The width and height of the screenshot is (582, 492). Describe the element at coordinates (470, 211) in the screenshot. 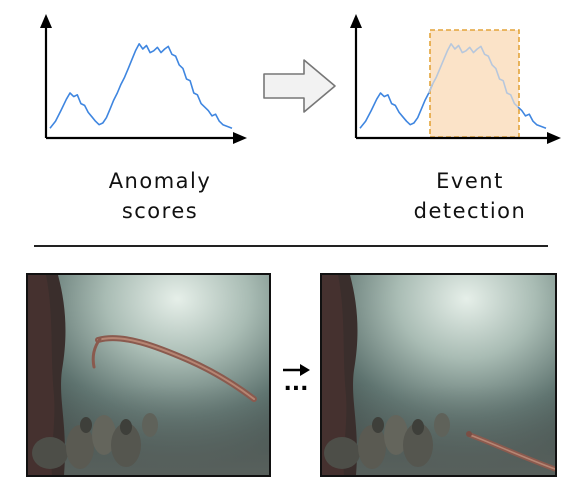

I see `caption-line: detection` at that location.